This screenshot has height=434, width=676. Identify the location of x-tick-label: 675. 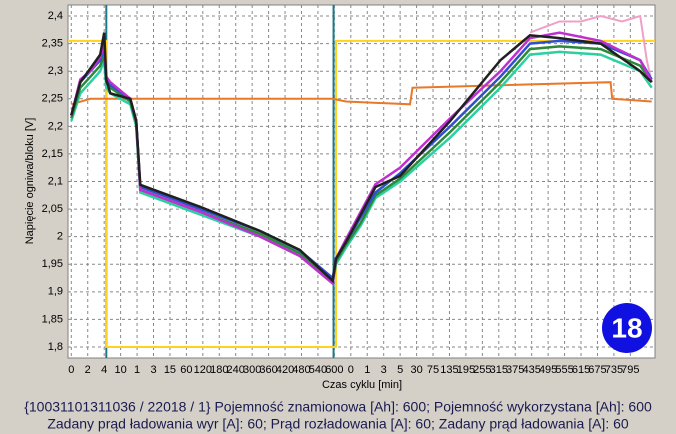
(597, 370).